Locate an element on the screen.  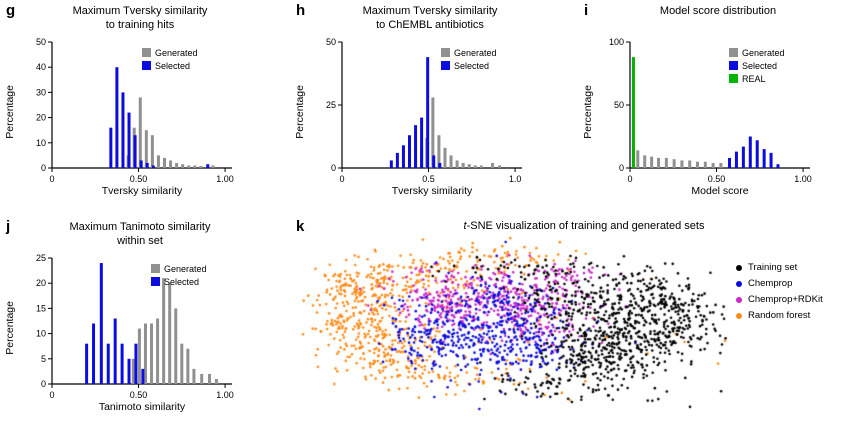
x-tick-label: 1.0 is located at coordinates (515, 179).